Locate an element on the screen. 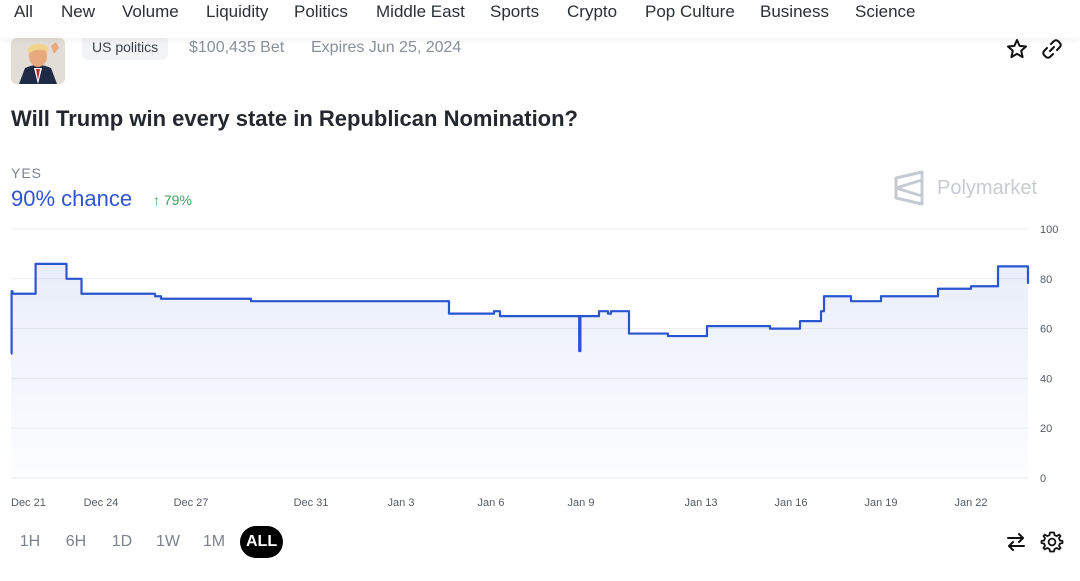  range-1d: 1D is located at coordinates (122, 542).